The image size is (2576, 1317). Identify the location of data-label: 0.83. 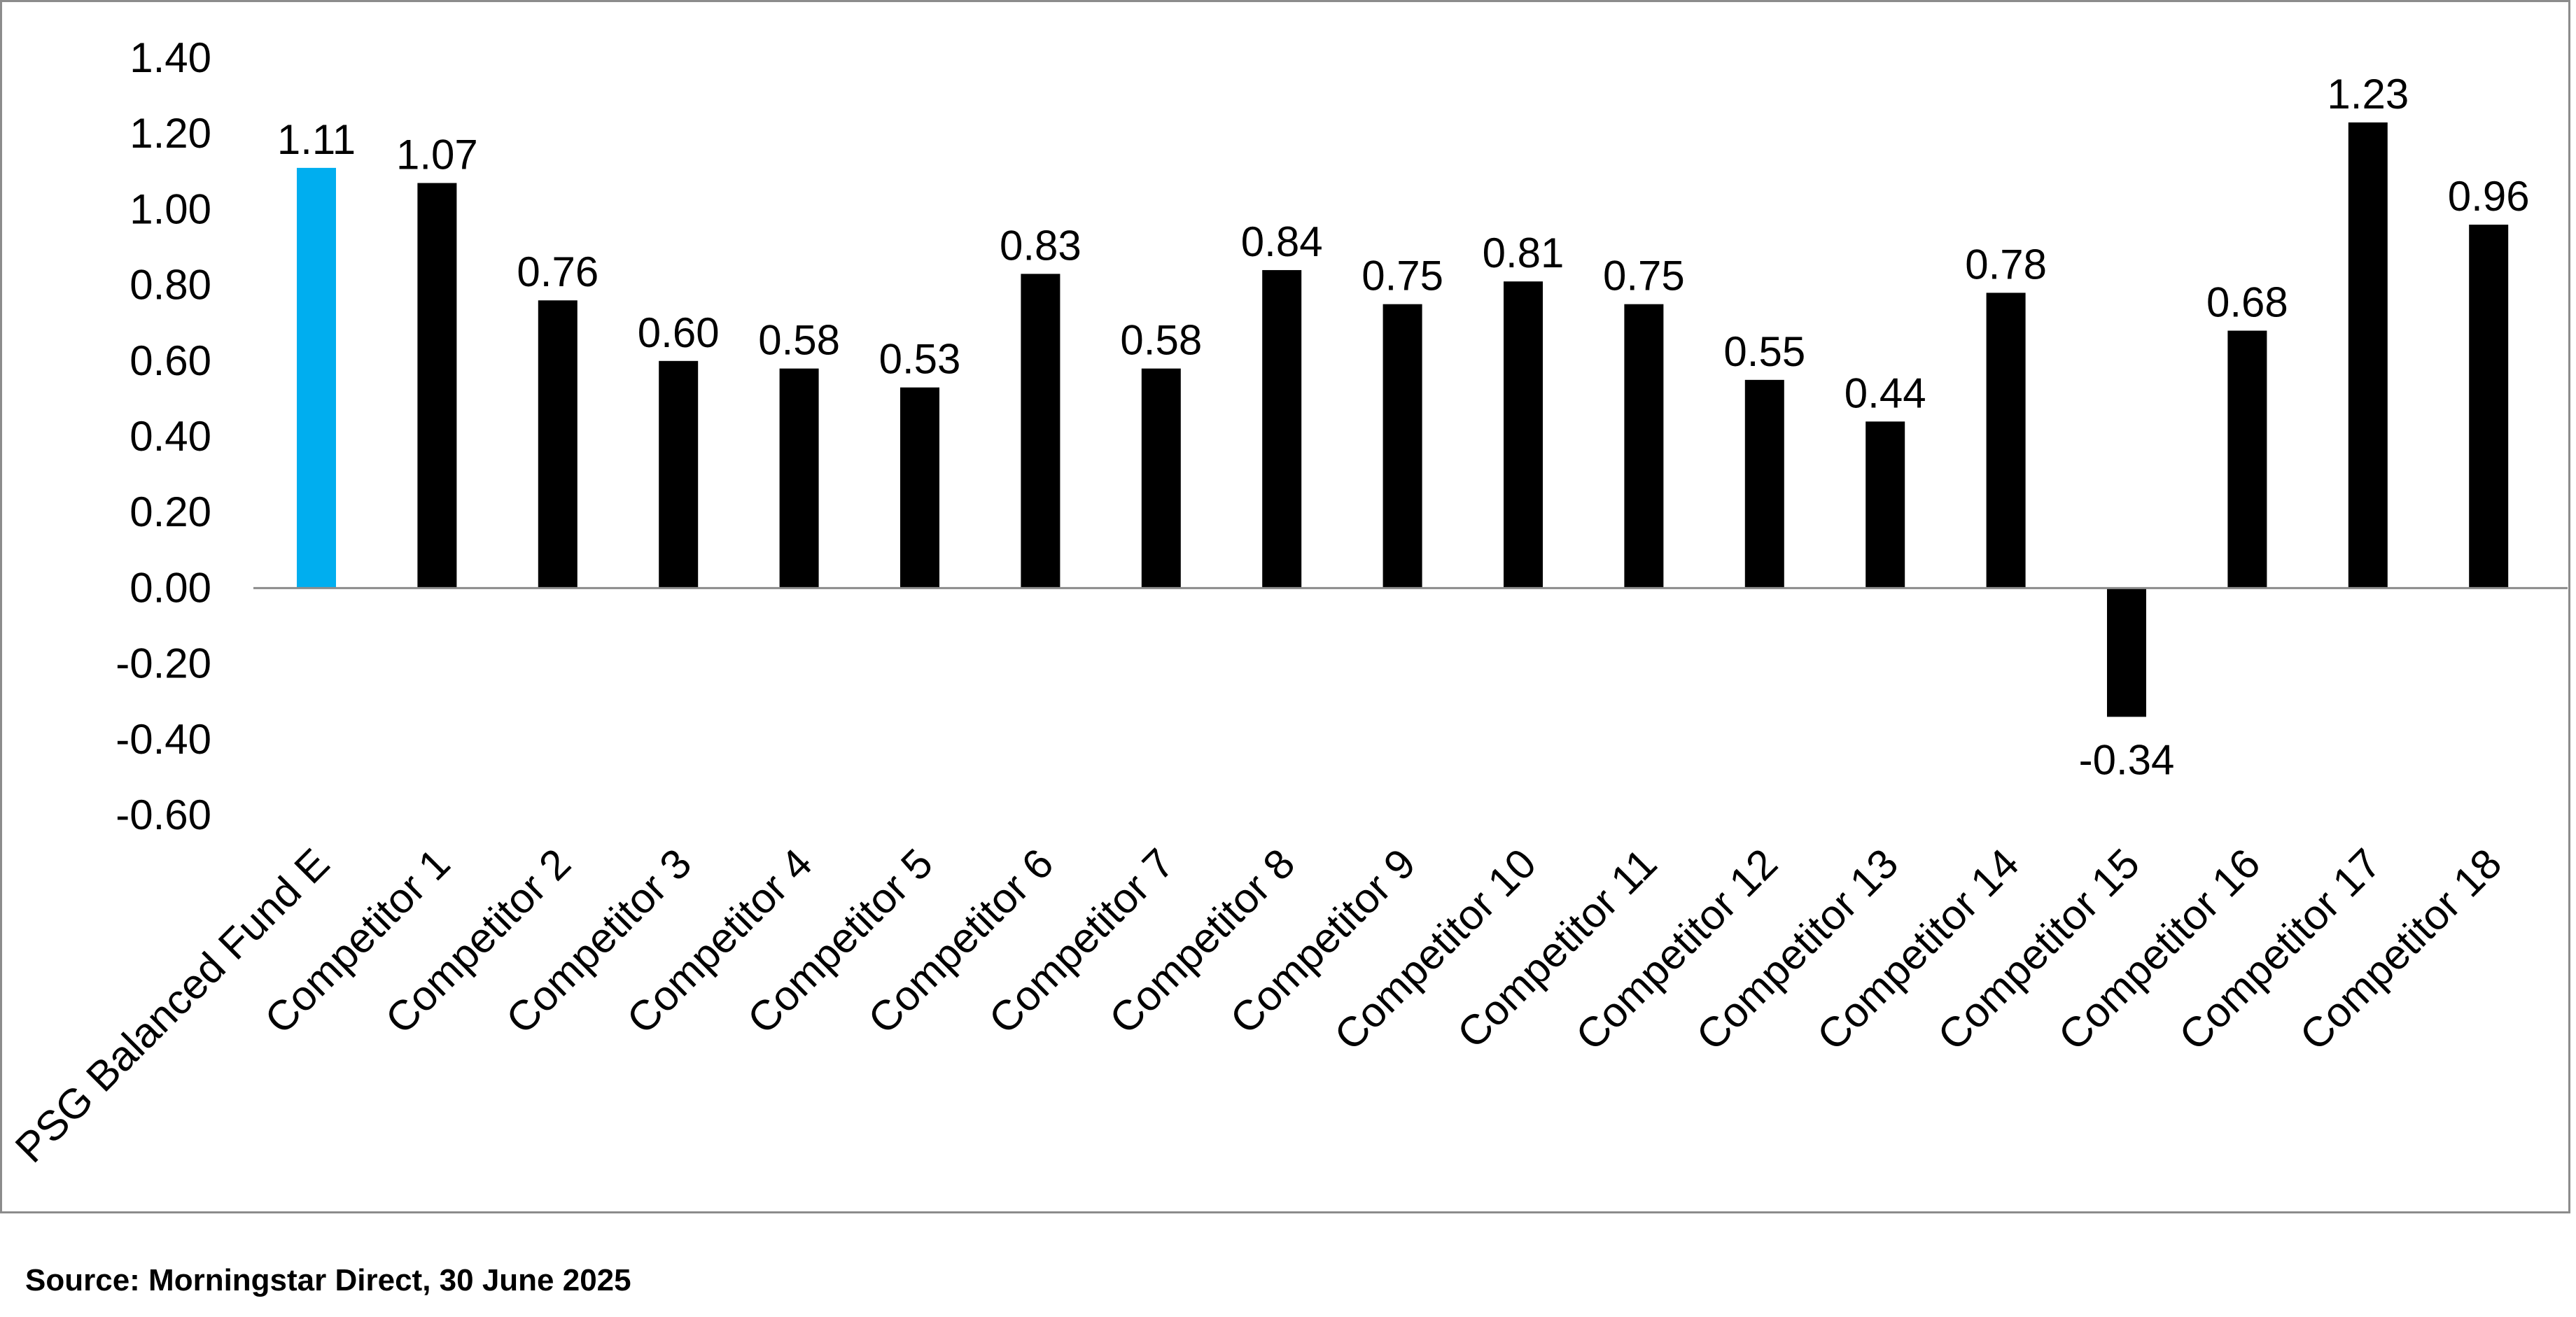
(1041, 245).